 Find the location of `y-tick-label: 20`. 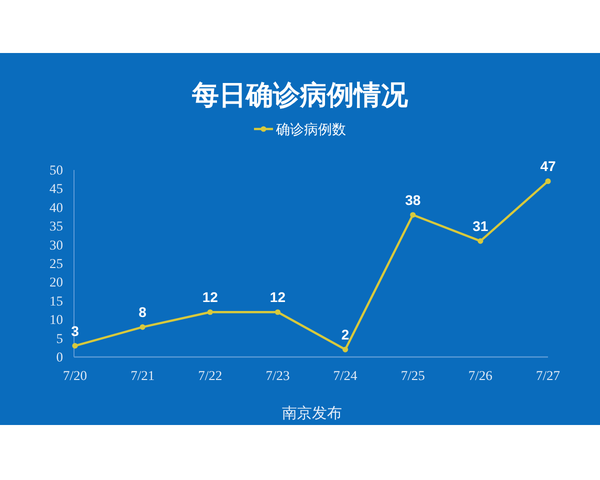

y-tick-label: 20 is located at coordinates (57, 282).